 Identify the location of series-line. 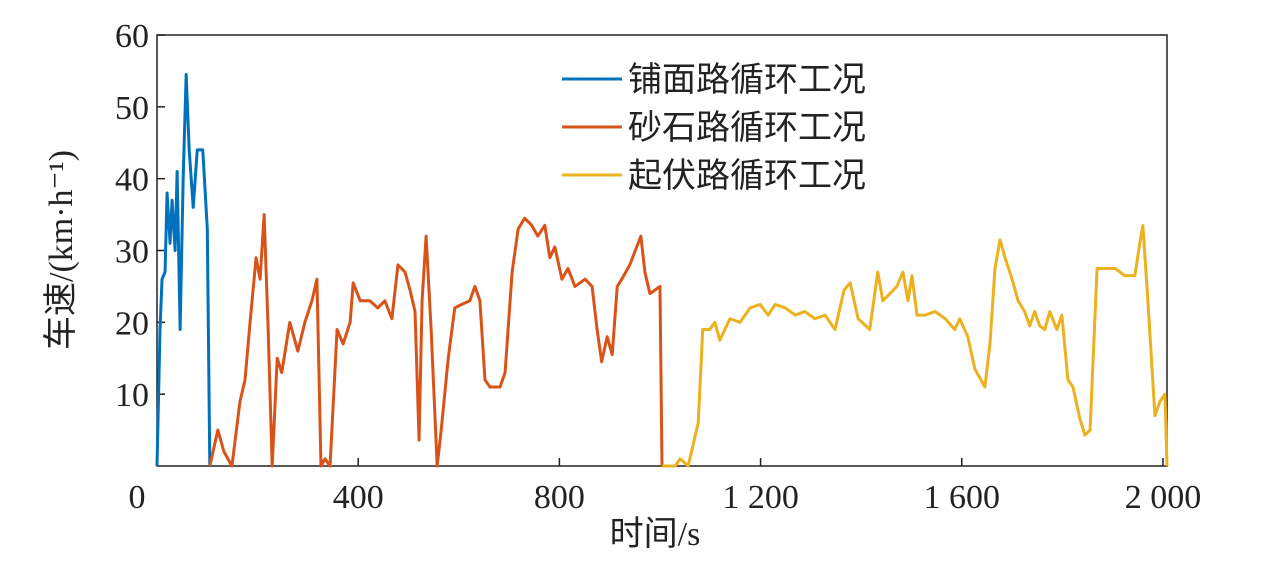
(183, 270).